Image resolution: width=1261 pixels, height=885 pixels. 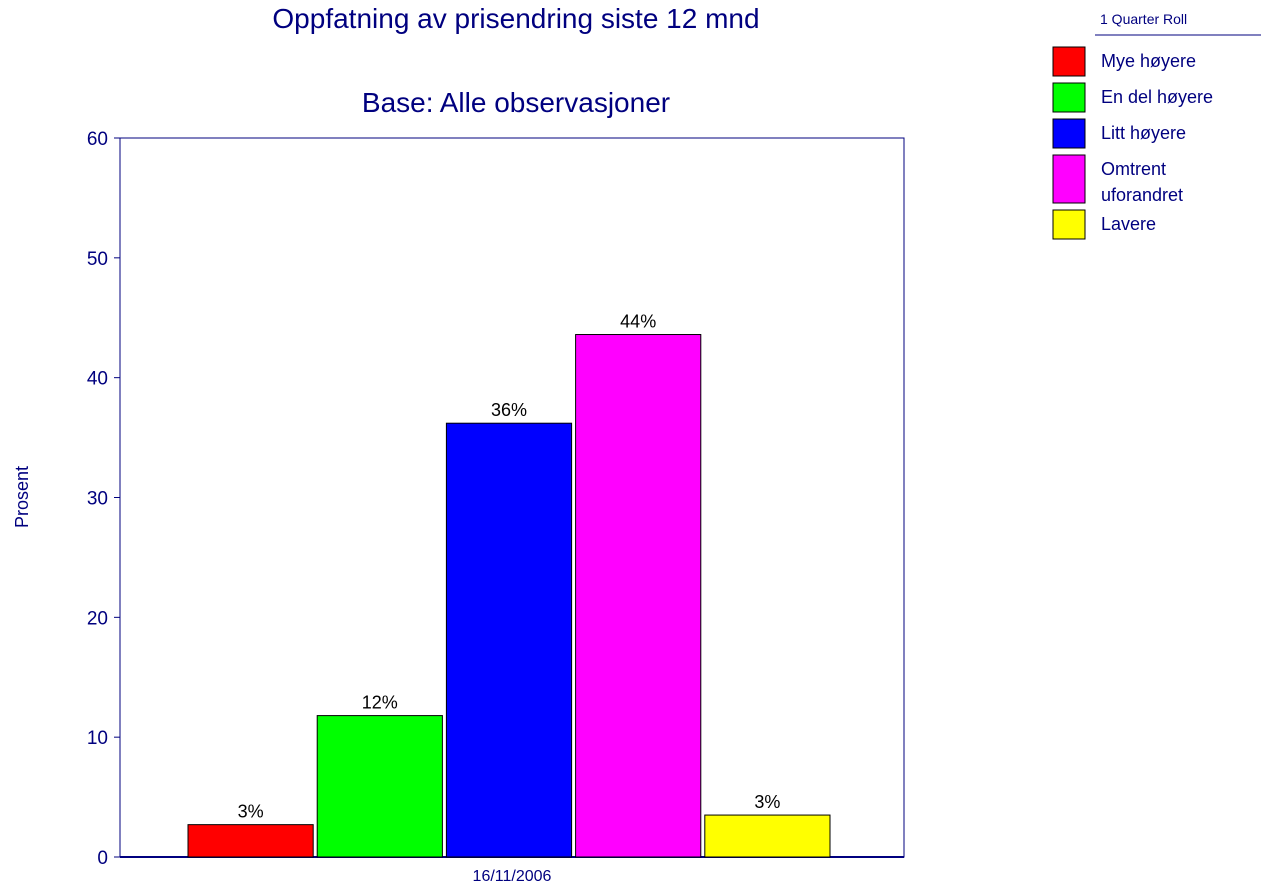 What do you see at coordinates (1143, 19) in the screenshot?
I see `legend-title: 1 Quarter Roll` at bounding box center [1143, 19].